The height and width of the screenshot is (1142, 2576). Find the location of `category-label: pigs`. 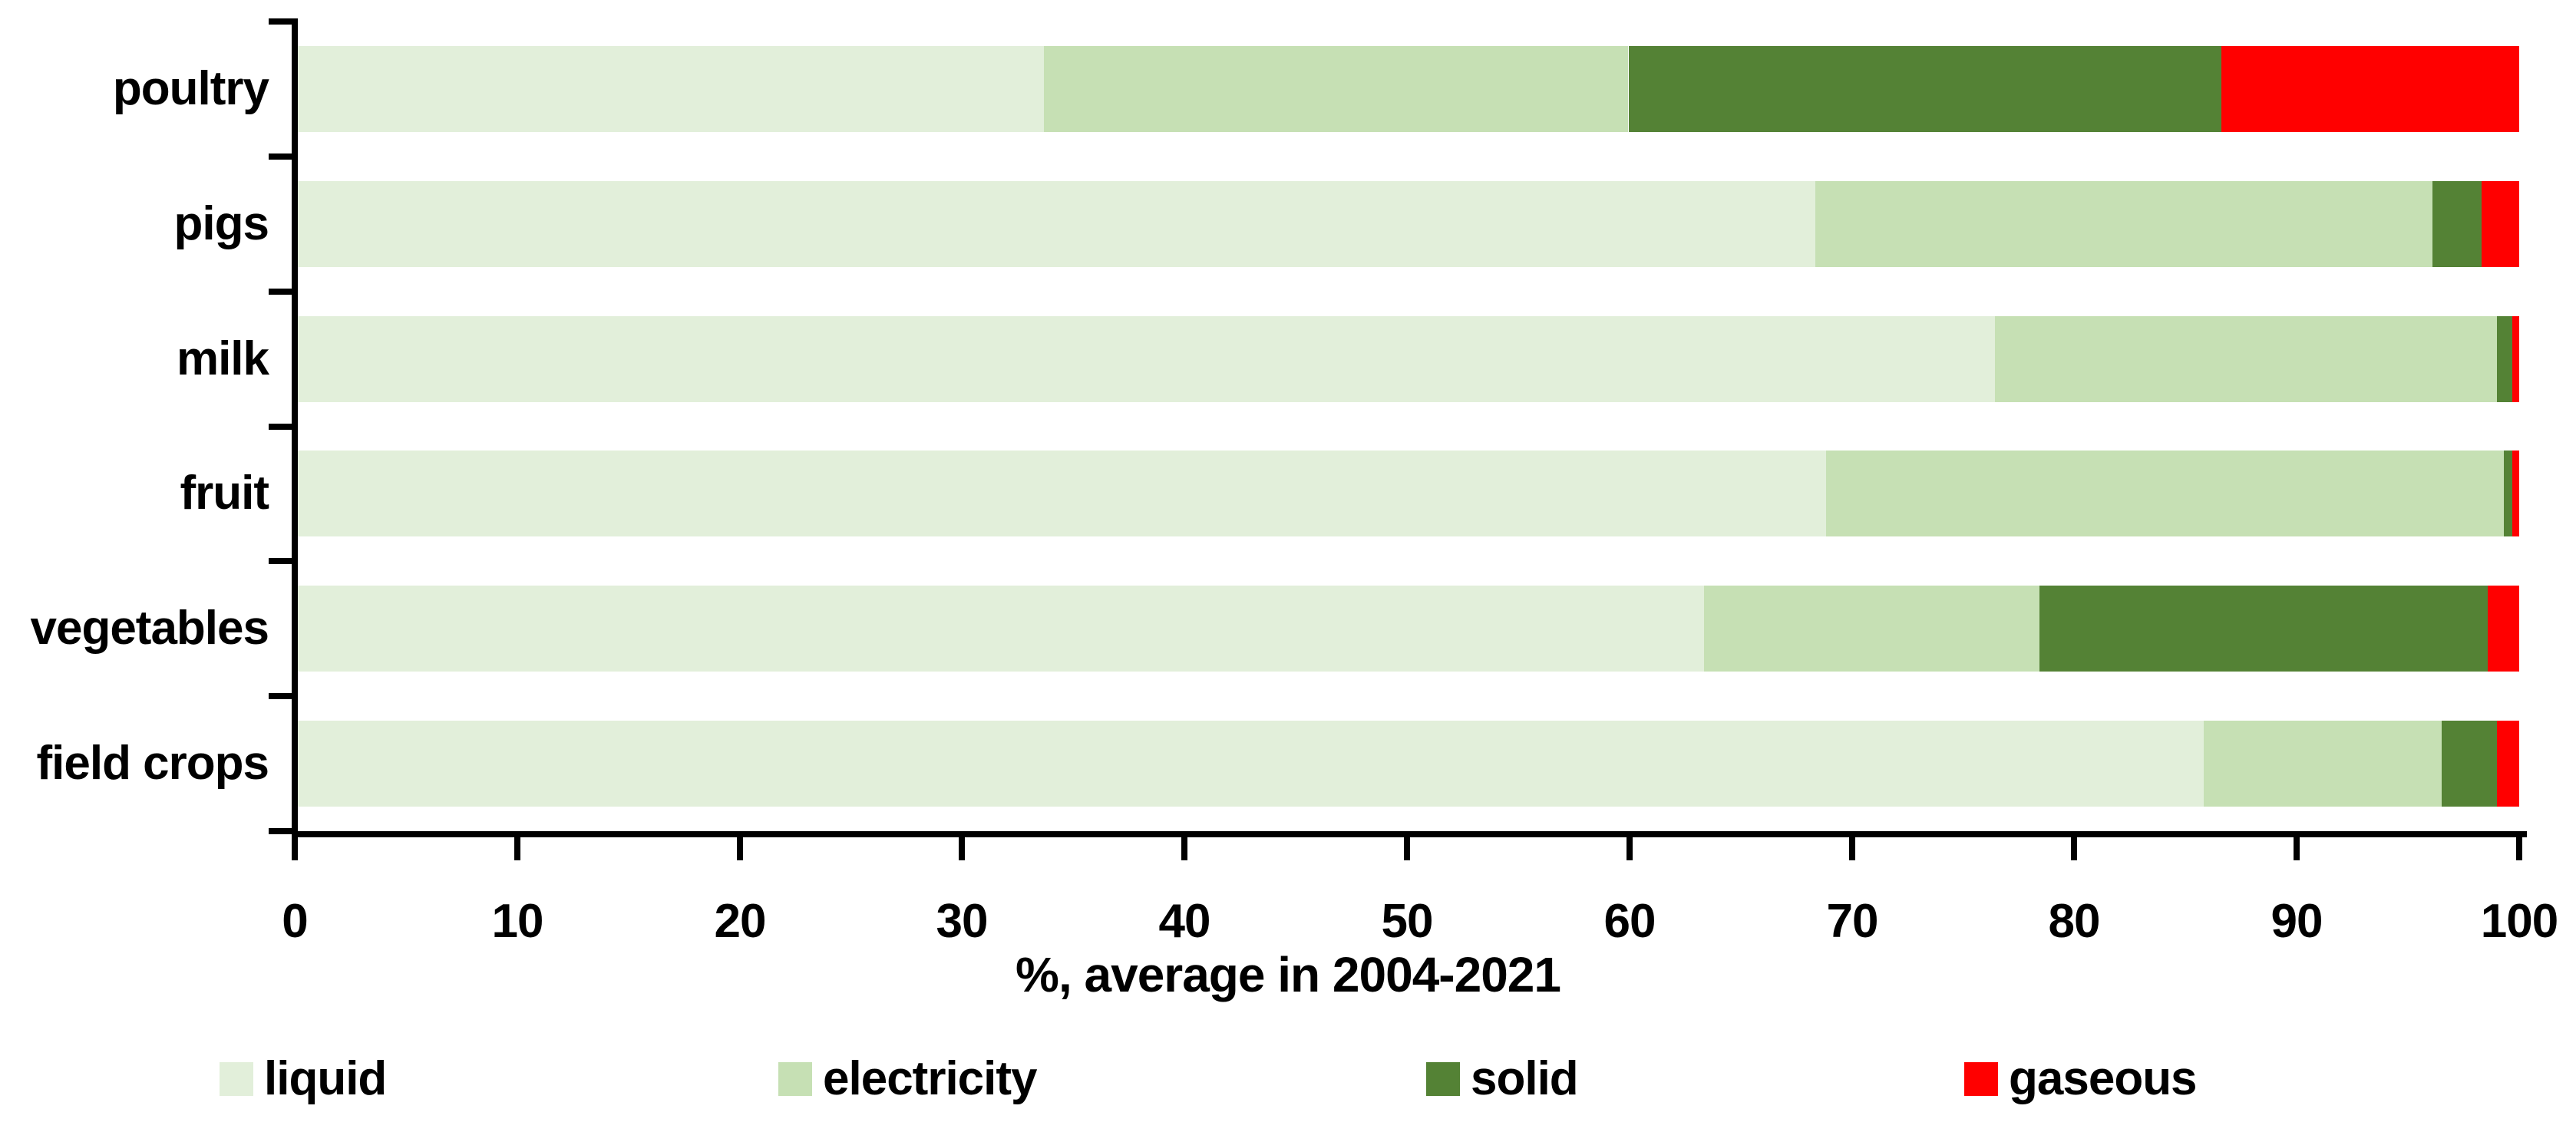

category-label: pigs is located at coordinates (221, 223).